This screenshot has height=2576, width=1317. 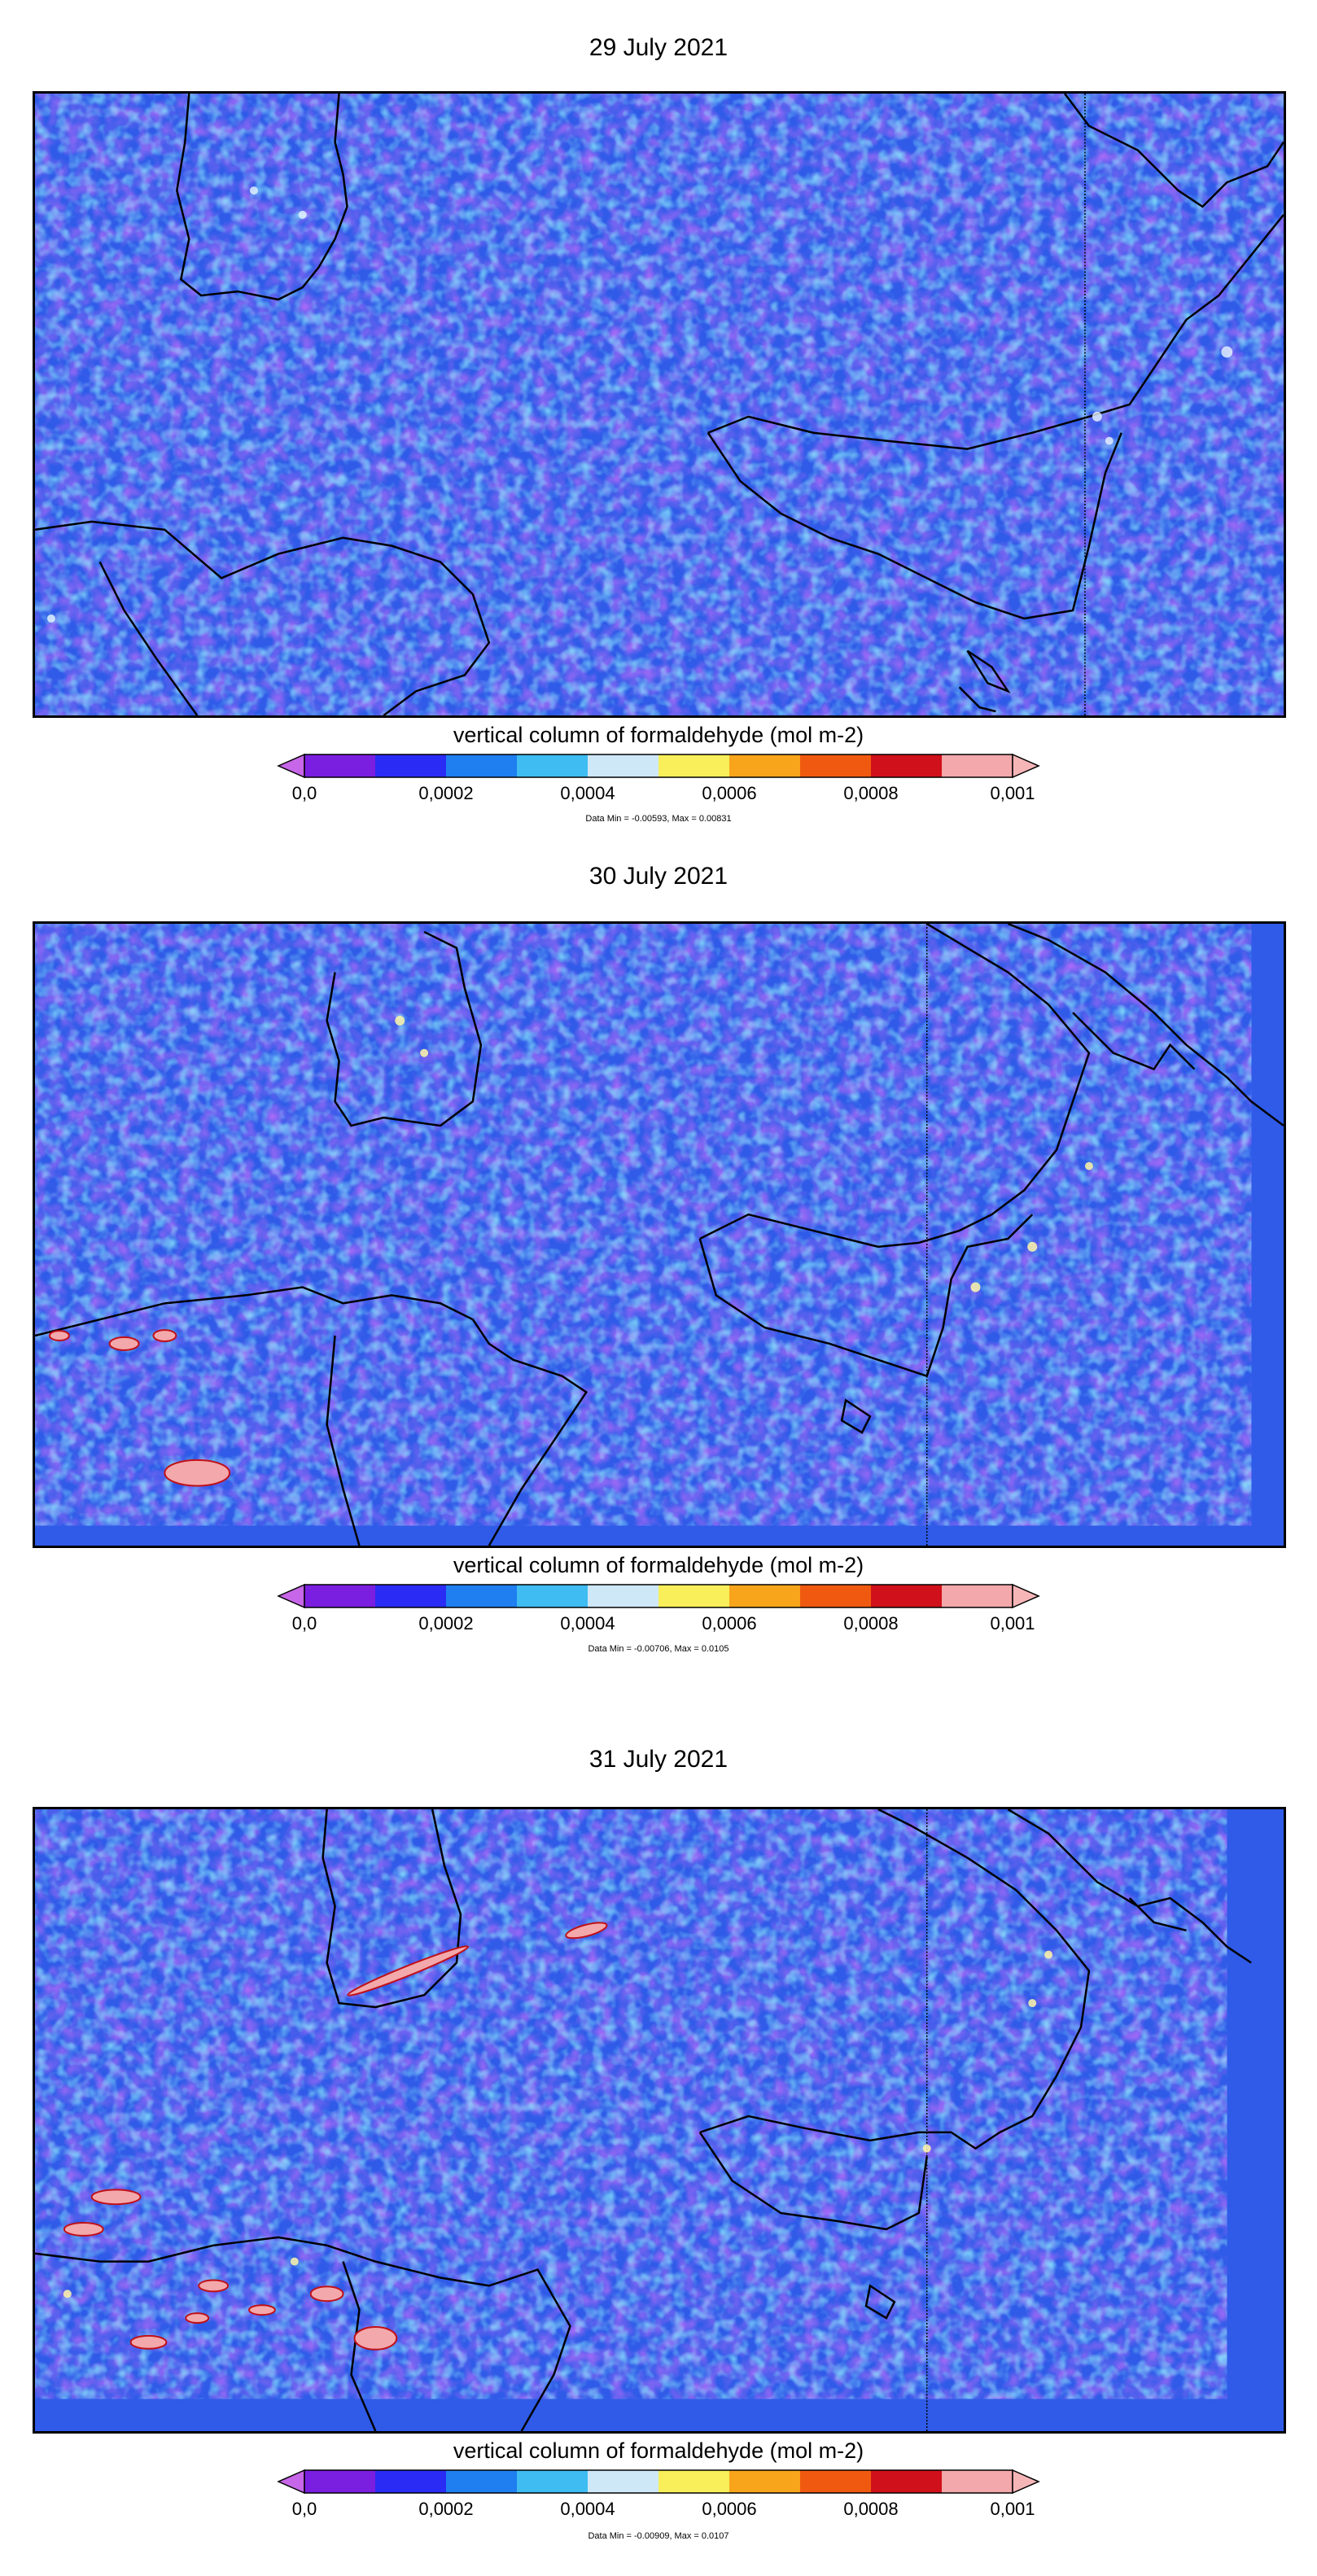 What do you see at coordinates (658, 1759) in the screenshot?
I see `panel-title: 31 July 2021` at bounding box center [658, 1759].